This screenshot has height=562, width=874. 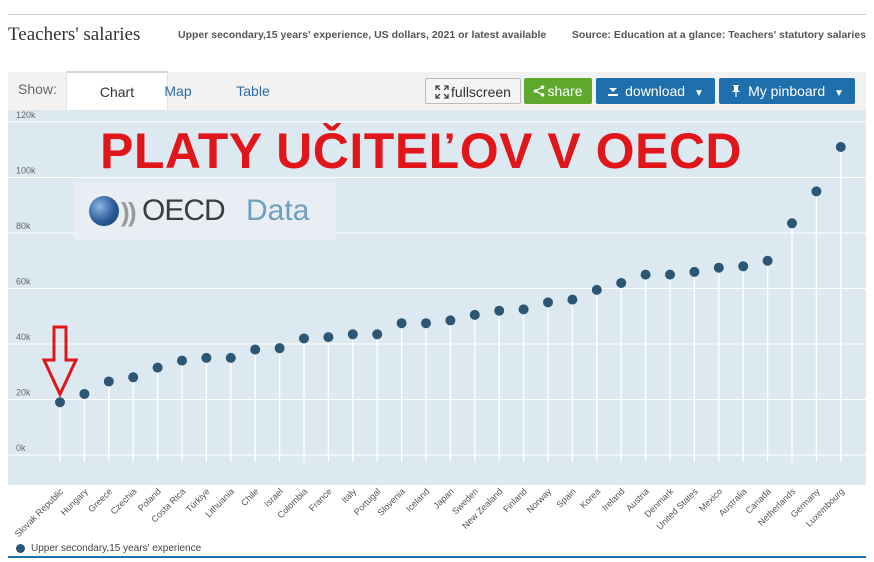 What do you see at coordinates (60, 360) in the screenshot?
I see `highlight-arrow-icon` at bounding box center [60, 360].